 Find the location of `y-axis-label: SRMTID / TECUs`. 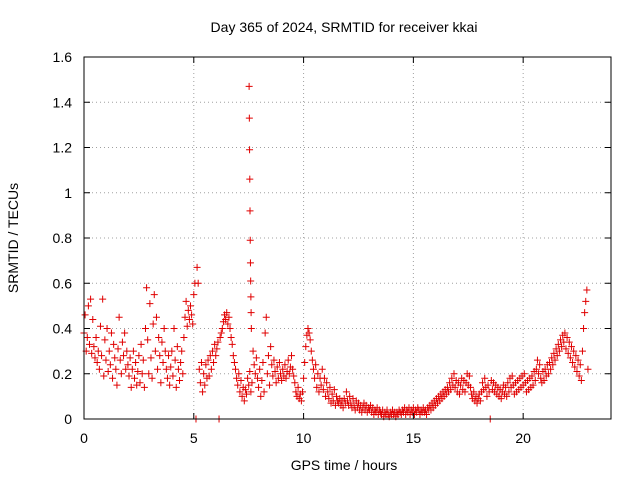

y-axis-label: SRMTID / TECUs is located at coordinates (13, 238).